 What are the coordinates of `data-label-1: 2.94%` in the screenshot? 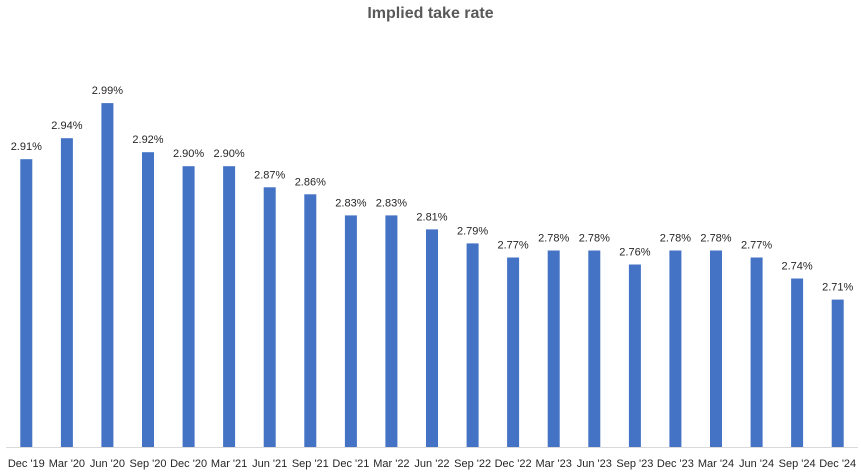 It's located at (66, 126).